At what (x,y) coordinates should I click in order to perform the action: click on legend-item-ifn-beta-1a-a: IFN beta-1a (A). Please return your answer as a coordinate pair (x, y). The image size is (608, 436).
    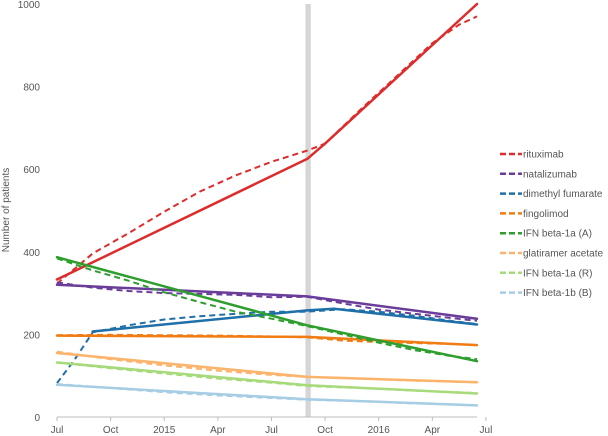
    Looking at the image, I should click on (546, 234).